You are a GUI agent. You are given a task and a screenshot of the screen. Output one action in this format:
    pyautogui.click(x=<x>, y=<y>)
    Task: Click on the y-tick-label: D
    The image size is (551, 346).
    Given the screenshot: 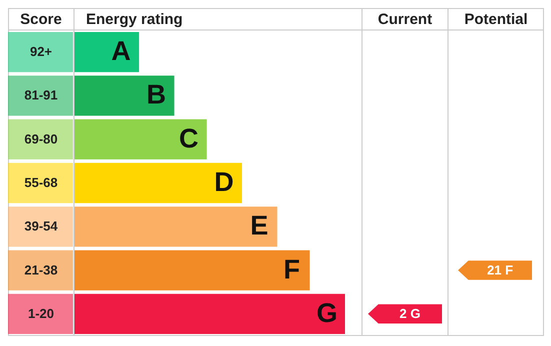 What is the action you would take?
    pyautogui.click(x=224, y=182)
    